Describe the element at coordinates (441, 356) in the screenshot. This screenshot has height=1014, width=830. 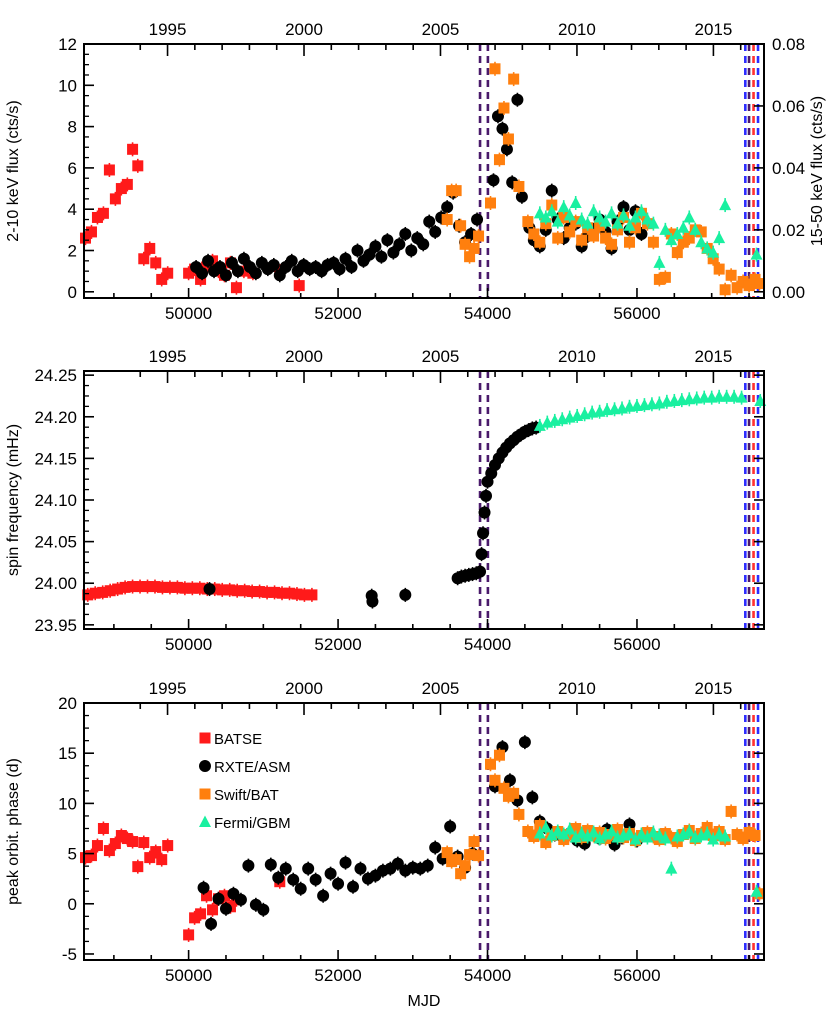
I see `top-year-label: 2005` at that location.